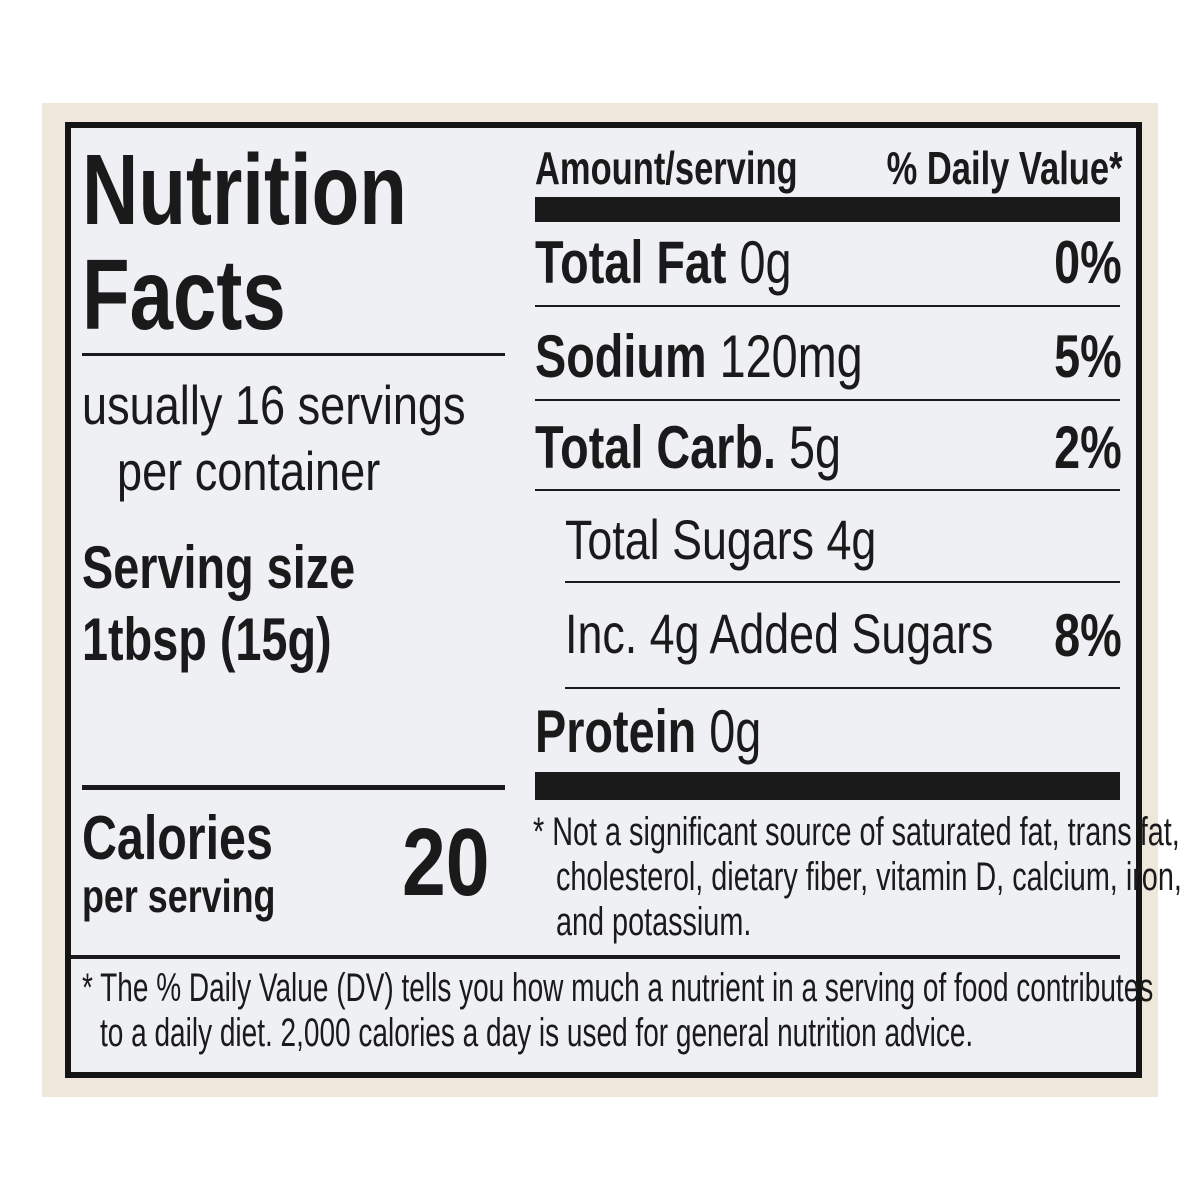 The width and height of the screenshot is (1200, 1200). Describe the element at coordinates (779, 633) in the screenshot. I see `nutrient-row-added-sugars: Inc. 4g Added Sugars` at that location.